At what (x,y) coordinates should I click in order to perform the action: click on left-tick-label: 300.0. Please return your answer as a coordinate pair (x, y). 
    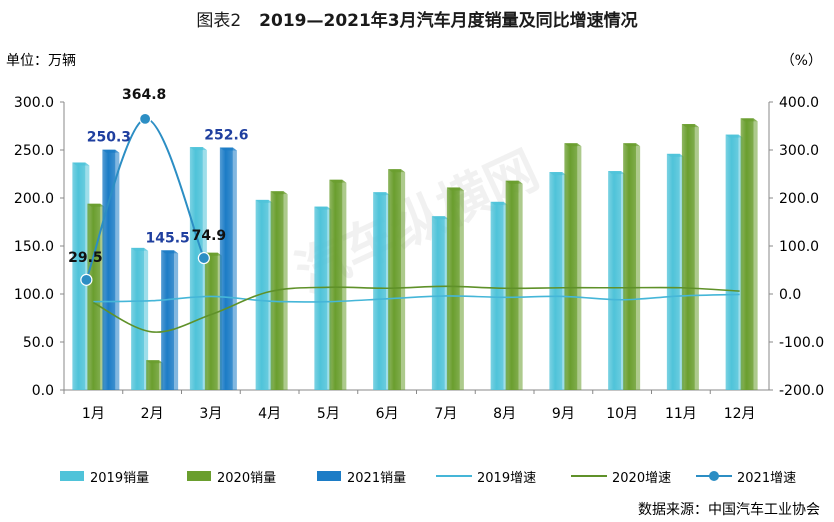
    Looking at the image, I should click on (34, 103).